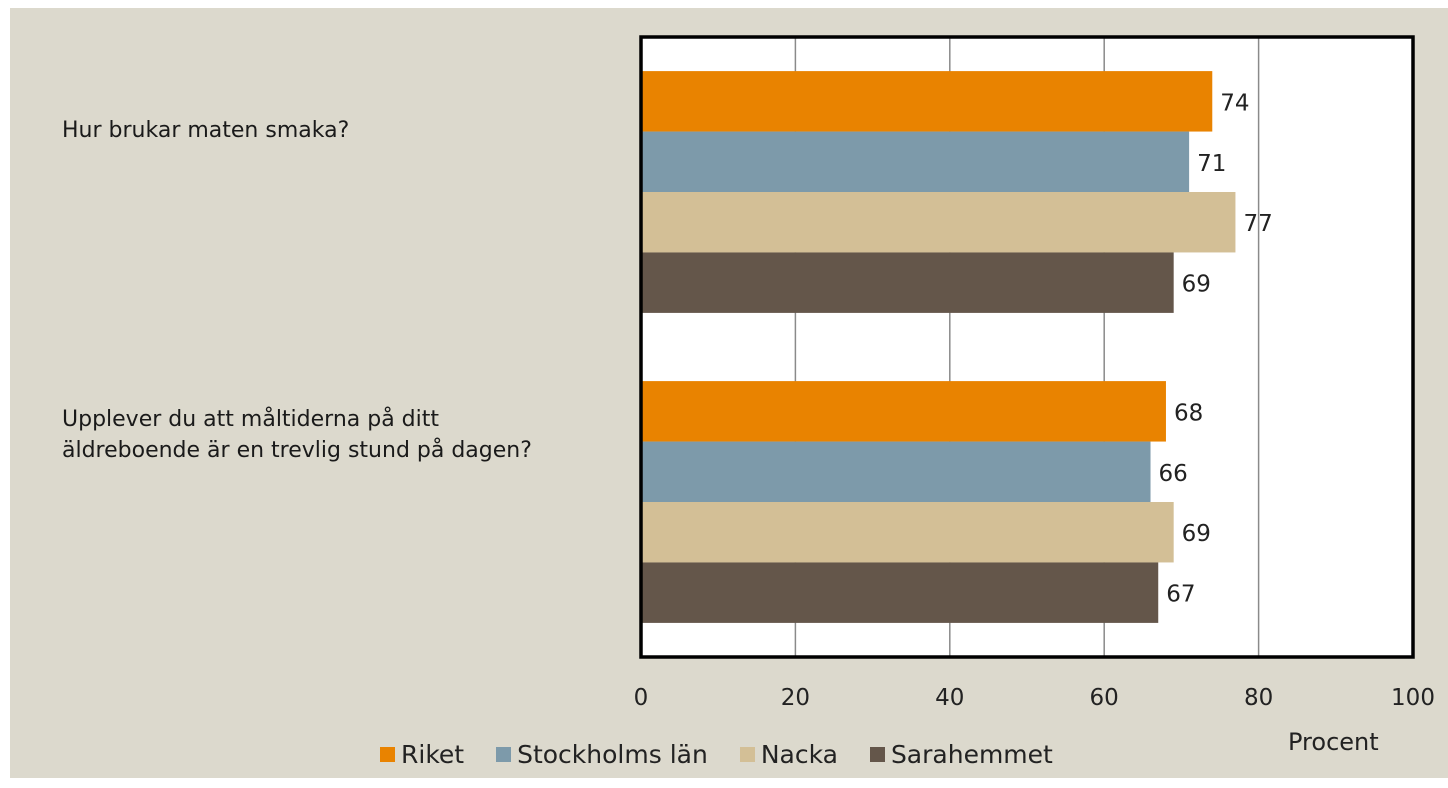 This screenshot has height=788, width=1448. What do you see at coordinates (799, 754) in the screenshot?
I see `legend-label-nacka: Nacka` at bounding box center [799, 754].